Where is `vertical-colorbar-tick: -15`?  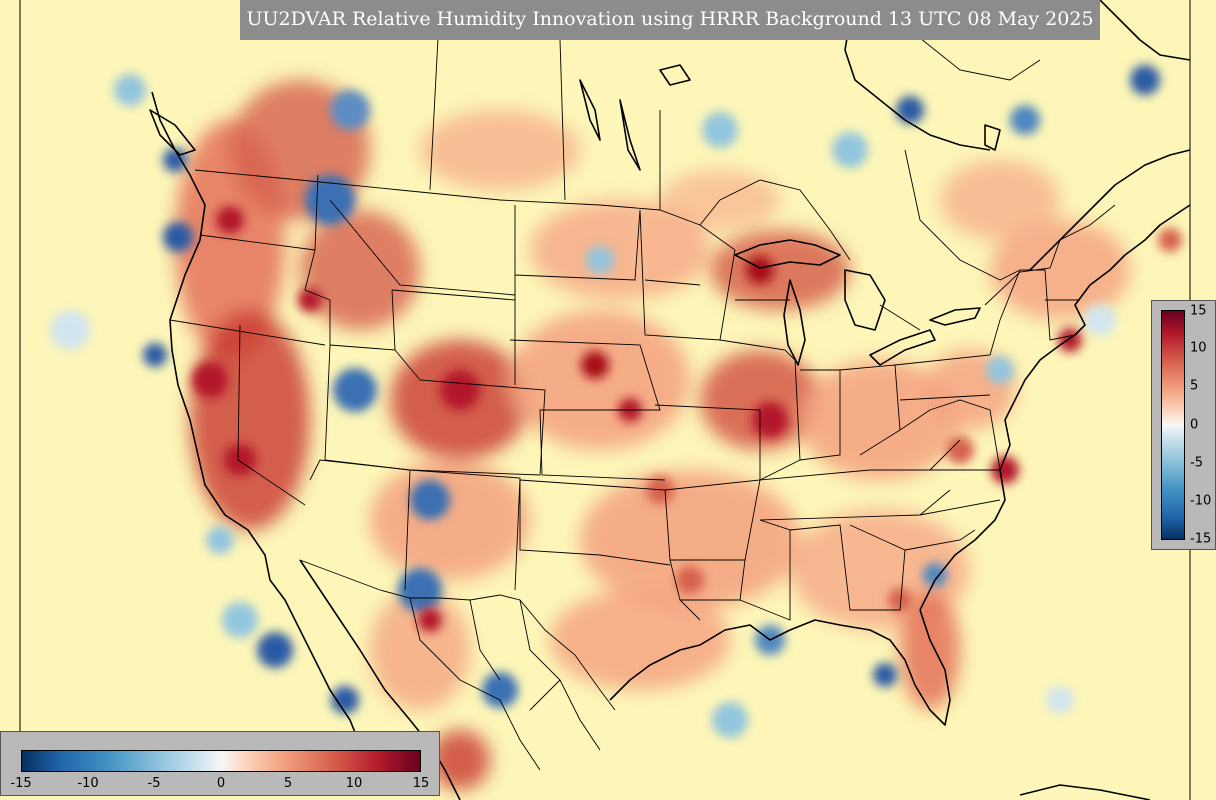
vertical-colorbar-tick: -15 is located at coordinates (1201, 539).